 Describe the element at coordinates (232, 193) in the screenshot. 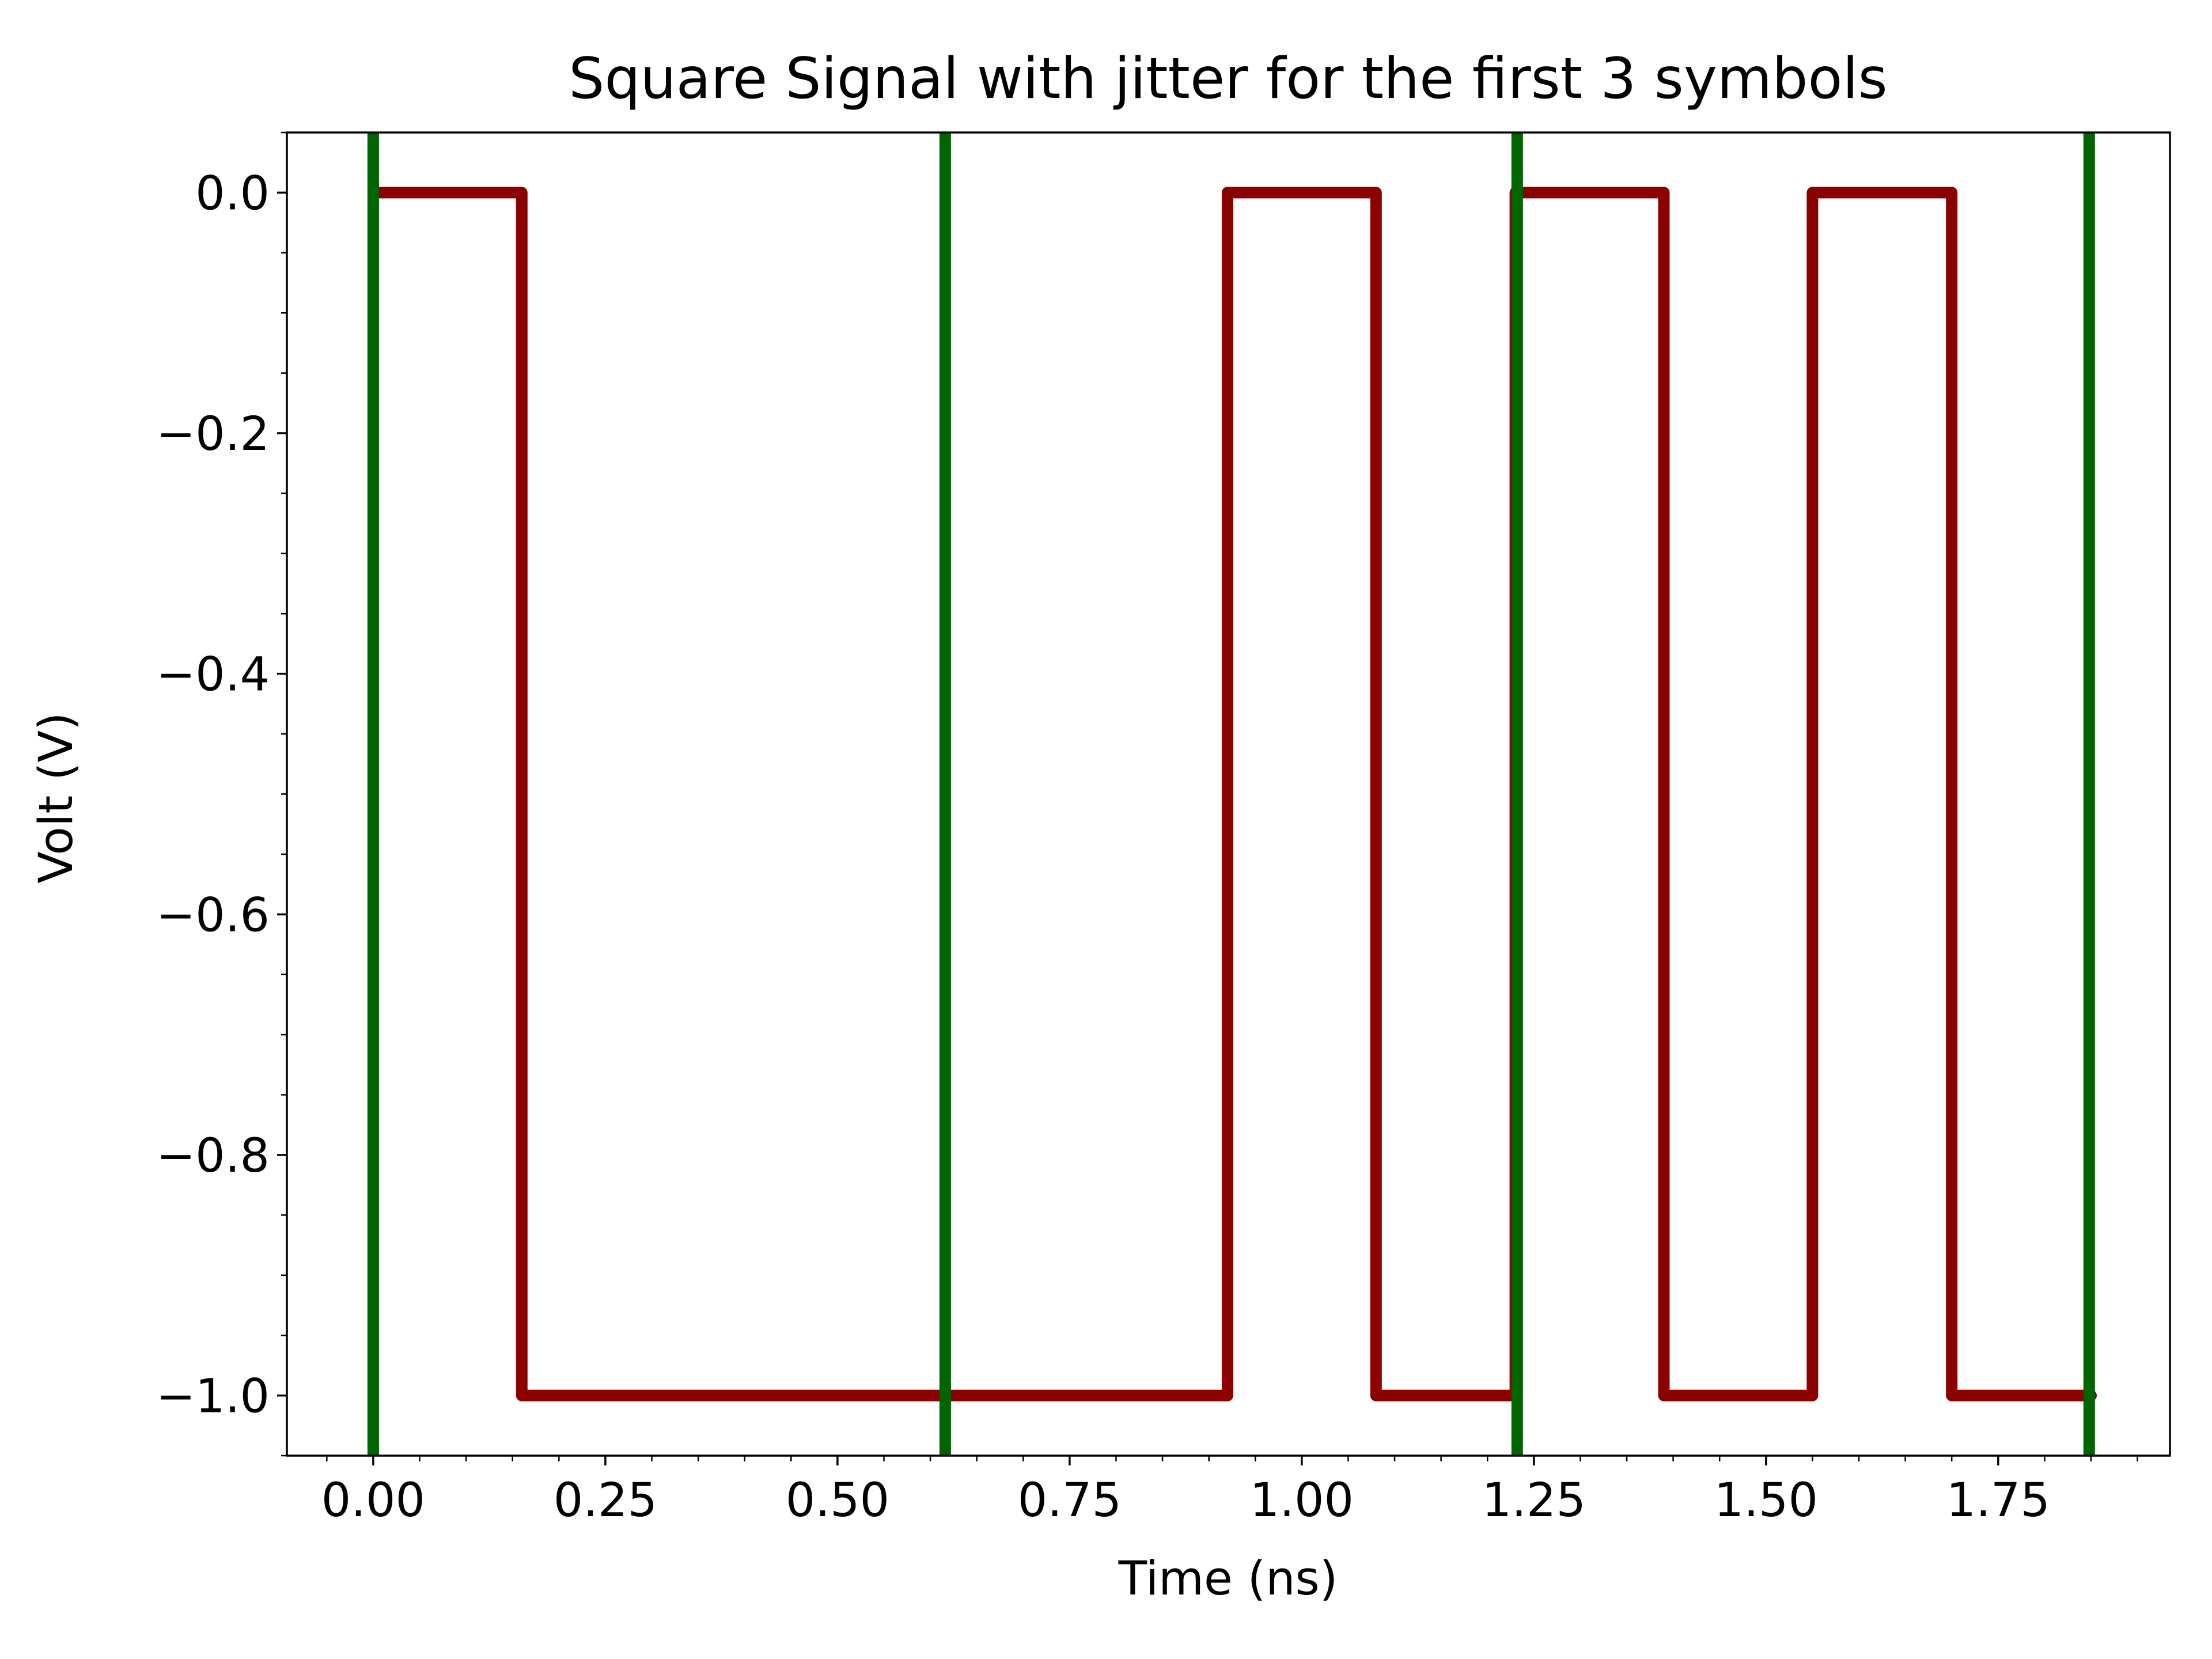

I see `y-tick-label: 0.0` at that location.